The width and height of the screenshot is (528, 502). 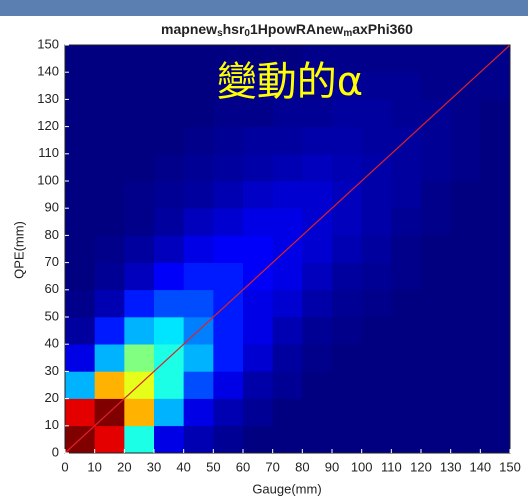 What do you see at coordinates (510, 466) in the screenshot?
I see `x-tick-label: 150` at bounding box center [510, 466].